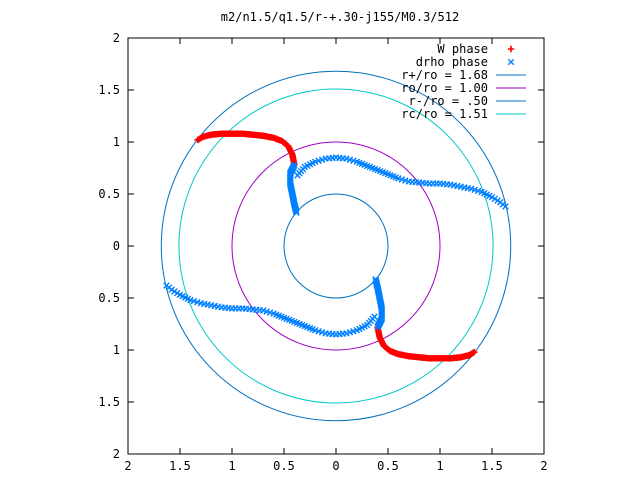 The height and width of the screenshot is (480, 640). Describe the element at coordinates (335, 466) in the screenshot. I see `x-tick-label: 0` at that location.